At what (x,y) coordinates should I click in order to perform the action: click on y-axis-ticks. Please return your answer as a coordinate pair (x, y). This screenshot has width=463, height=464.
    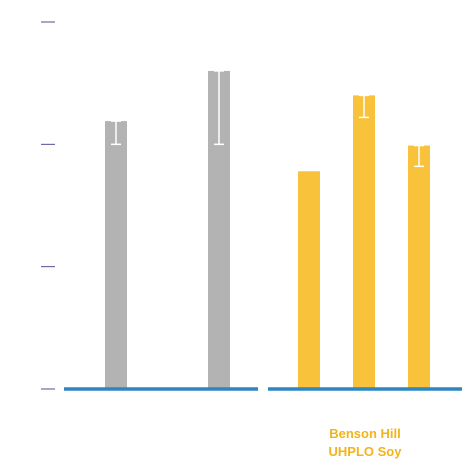
    Looking at the image, I should click on (48, 205).